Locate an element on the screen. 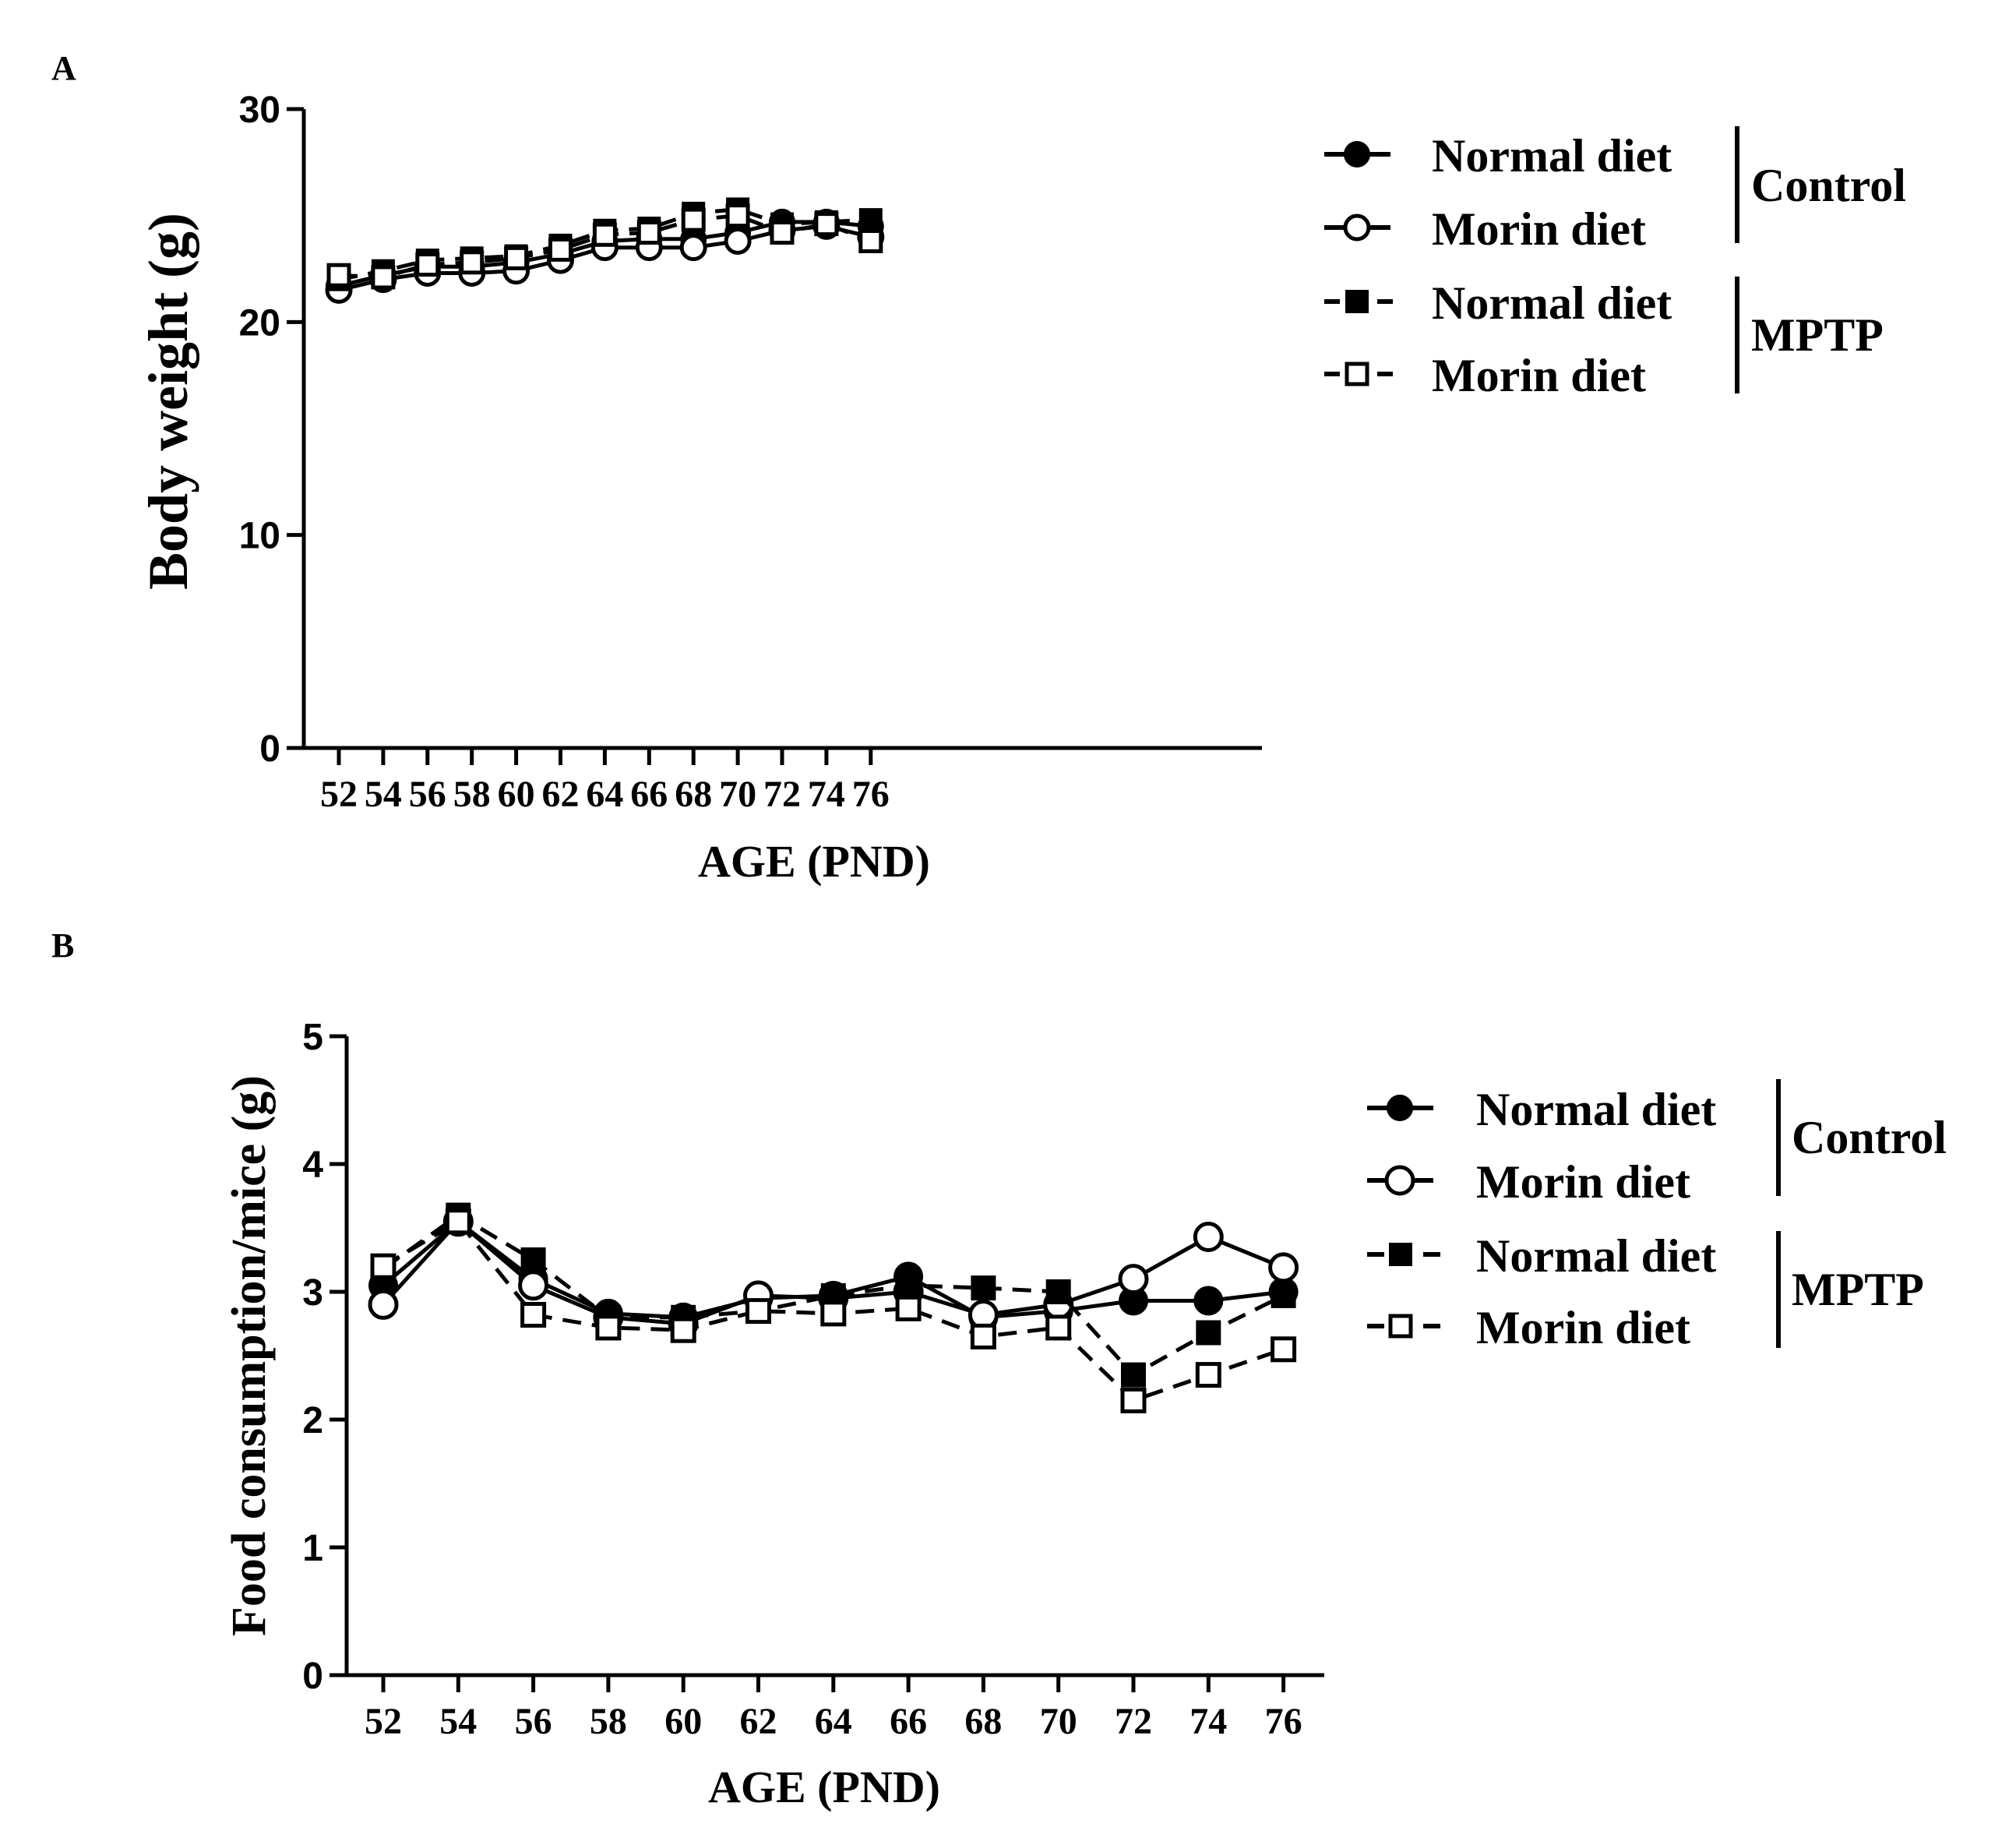 This screenshot has height=1845, width=2016. chart-a-xlabel: AGE (PND) is located at coordinates (814, 861).